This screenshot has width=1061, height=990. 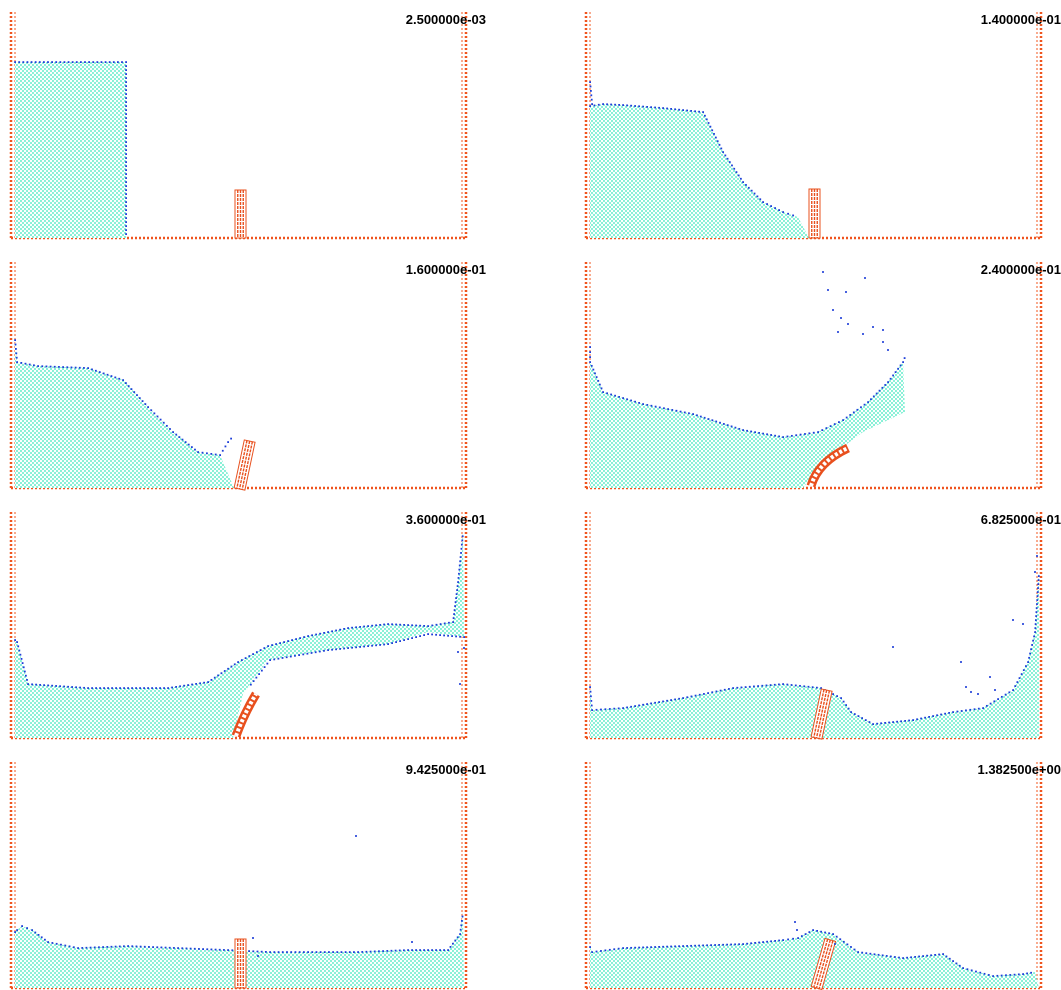 I want to click on snapshot-panel-1: 2.500000e-03, so click(x=247, y=130).